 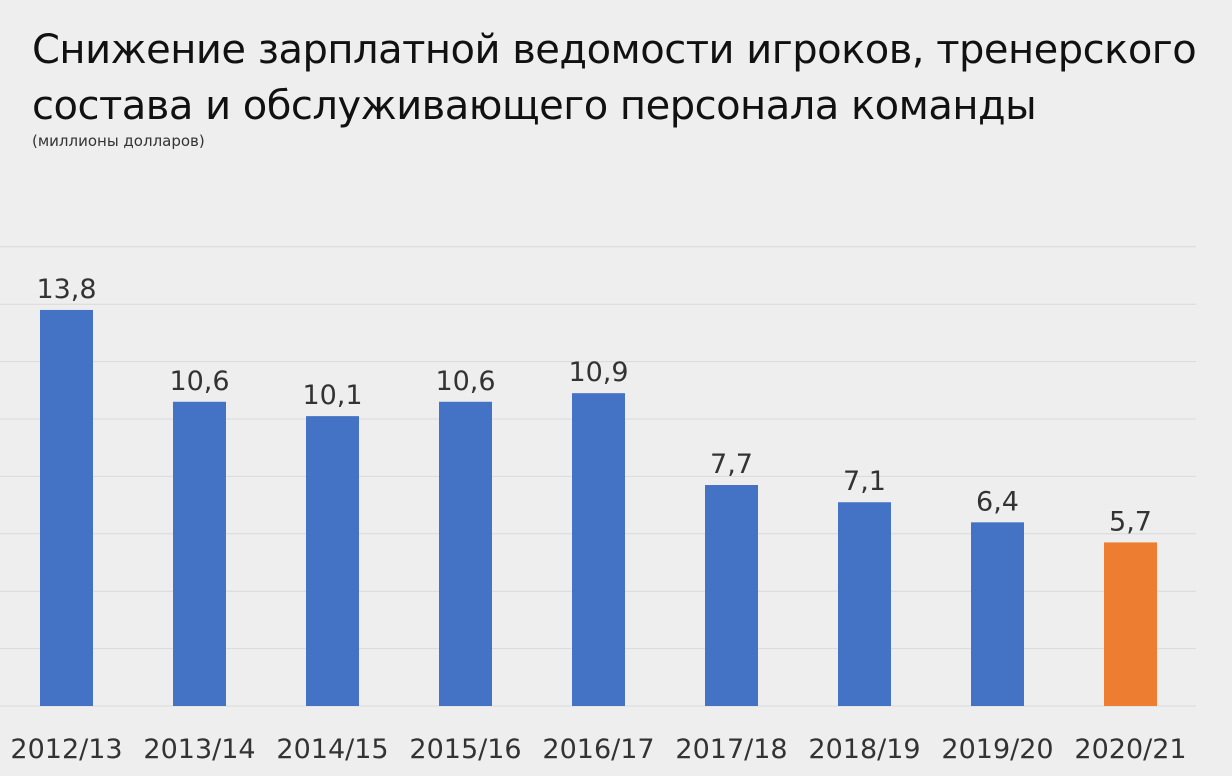 I want to click on x-tick-label: 2016/17, so click(x=598, y=749).